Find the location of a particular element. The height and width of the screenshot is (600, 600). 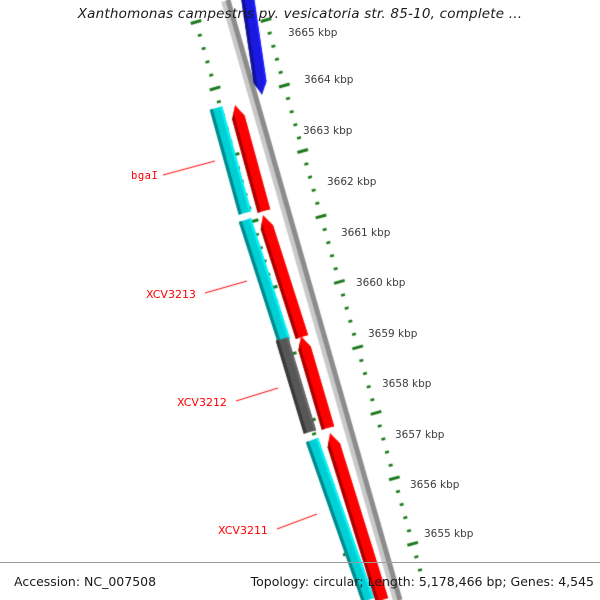

accession-text: Accession: NC_007508 is located at coordinates (85, 581).